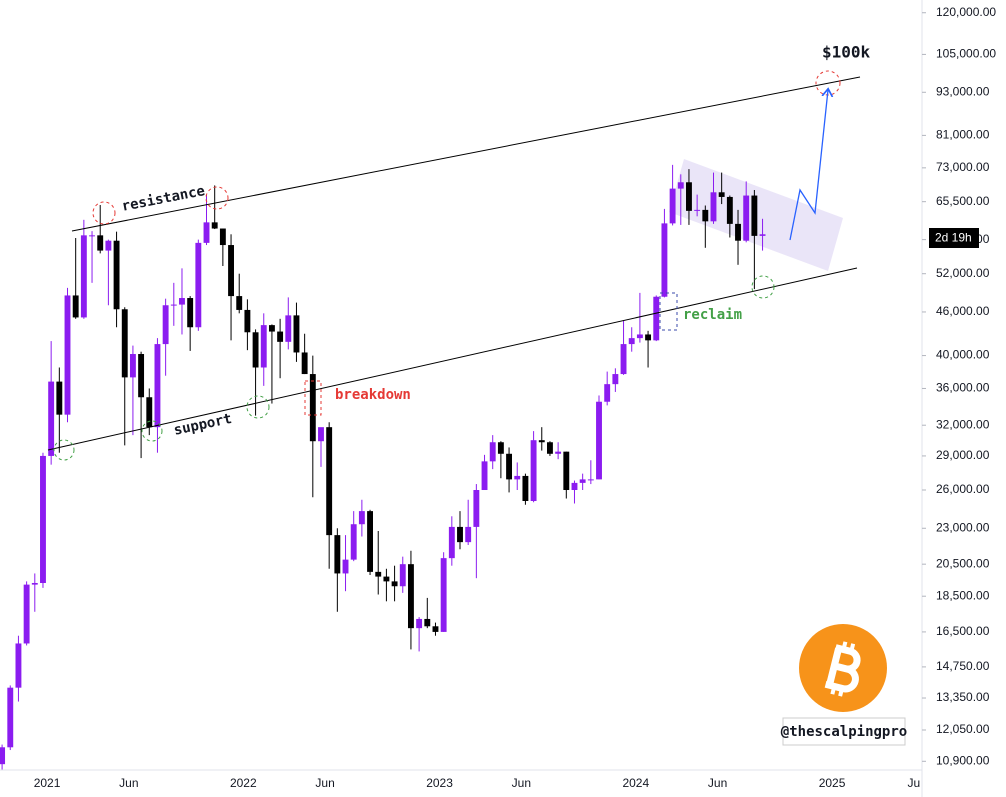  What do you see at coordinates (963, 311) in the screenshot?
I see `y-tick-label: 46,000.00` at bounding box center [963, 311].